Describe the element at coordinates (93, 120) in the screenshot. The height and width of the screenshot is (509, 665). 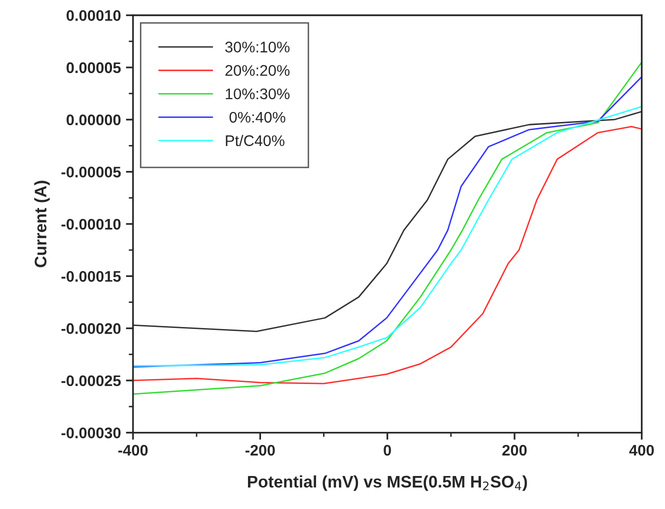
I see `y-tick-label: 0.00000` at that location.